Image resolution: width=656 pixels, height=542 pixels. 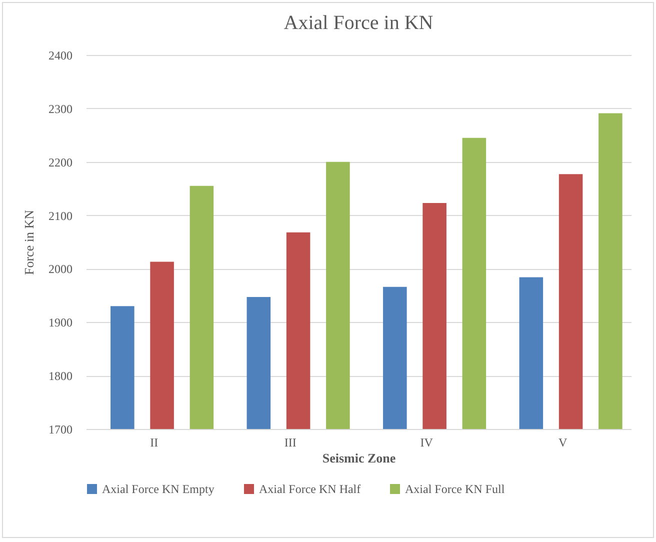 I want to click on legend-label: Axial Force KN Full, so click(x=455, y=489).